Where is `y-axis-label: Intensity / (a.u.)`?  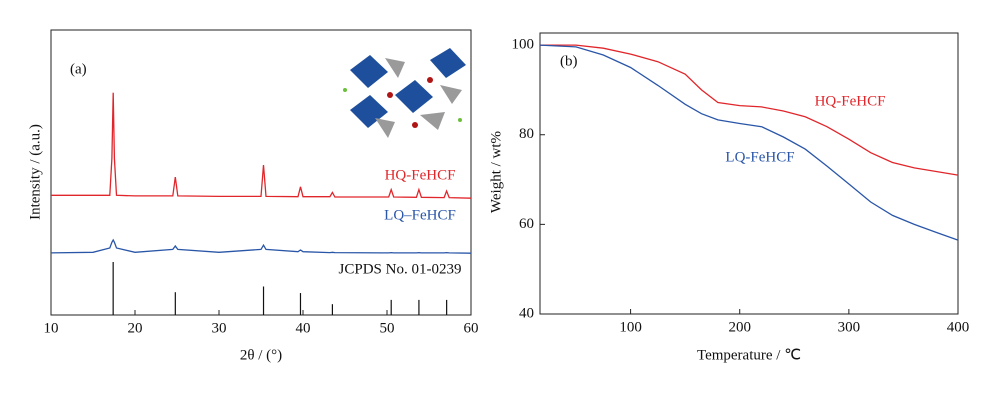
y-axis-label: Intensity / (a.u.) is located at coordinates (35, 172).